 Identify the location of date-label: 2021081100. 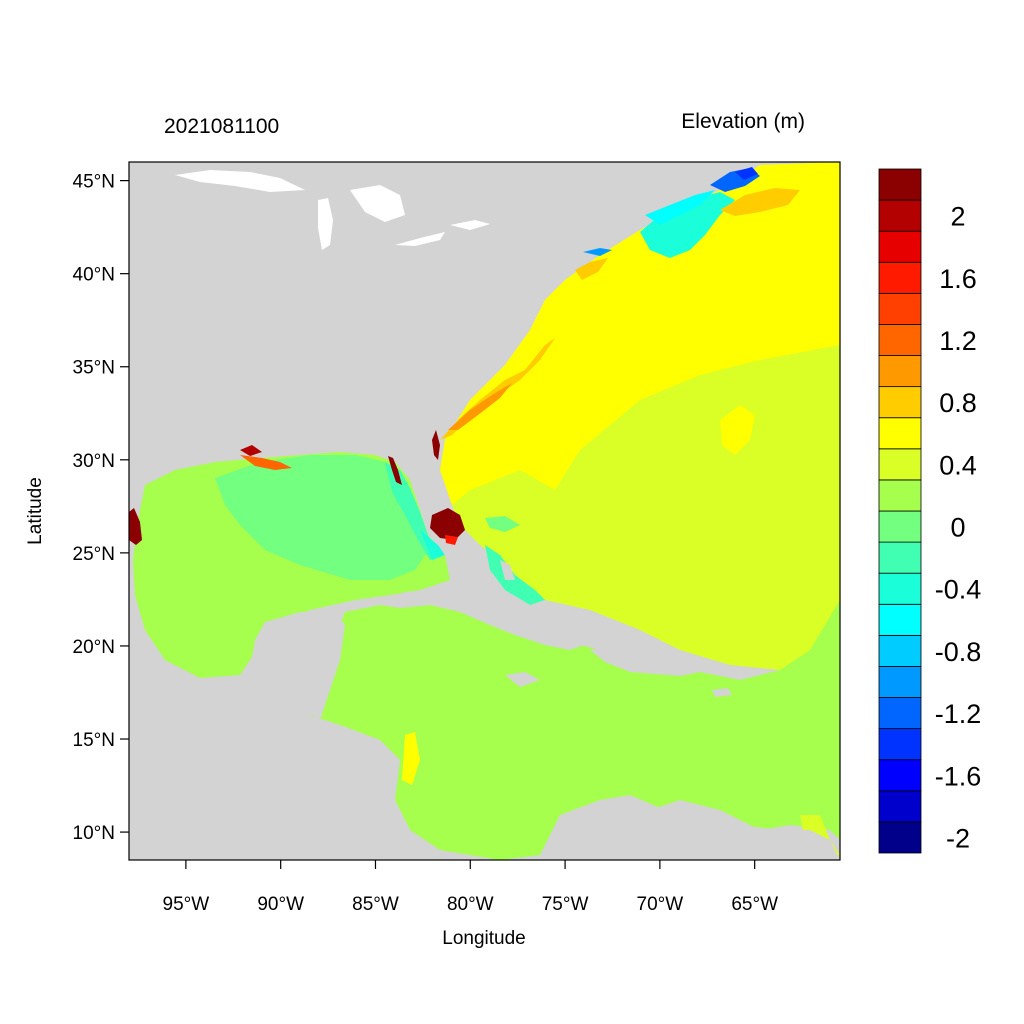
(221, 126).